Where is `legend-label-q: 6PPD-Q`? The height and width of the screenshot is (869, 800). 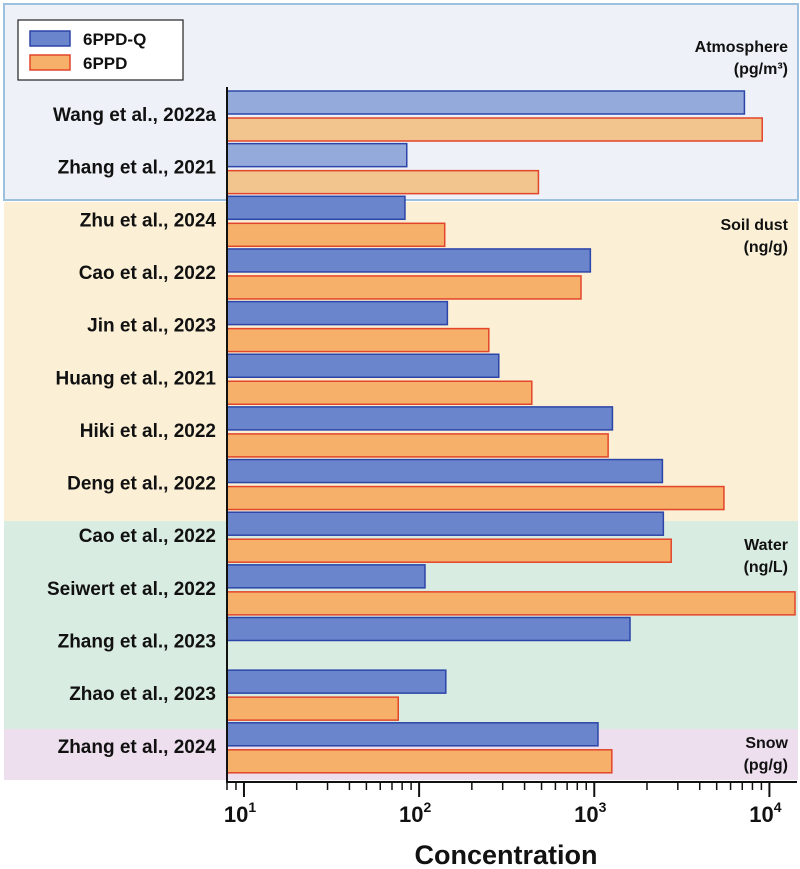
legend-label-q: 6PPD-Q is located at coordinates (114, 39).